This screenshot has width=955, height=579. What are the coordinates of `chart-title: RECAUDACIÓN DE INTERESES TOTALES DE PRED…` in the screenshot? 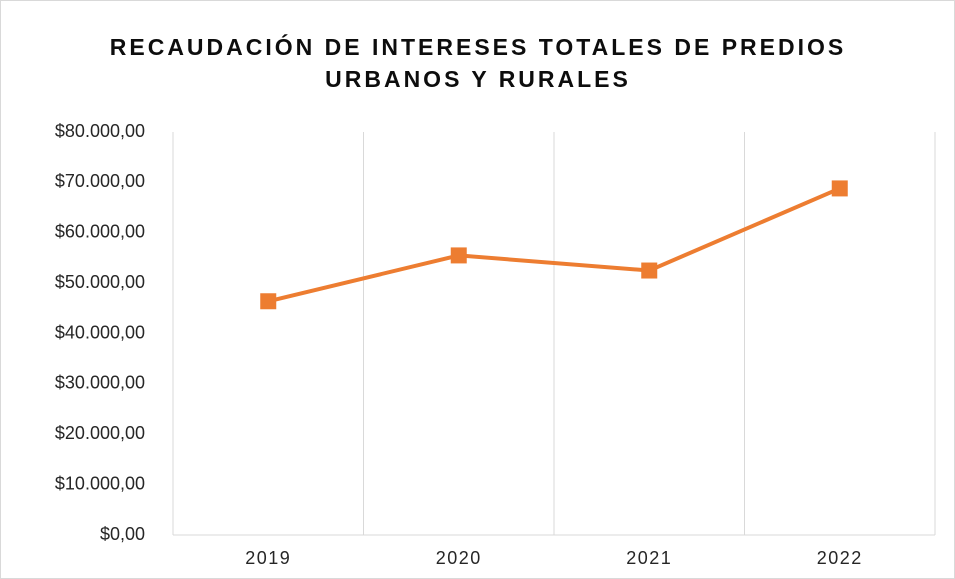 It's located at (478, 63).